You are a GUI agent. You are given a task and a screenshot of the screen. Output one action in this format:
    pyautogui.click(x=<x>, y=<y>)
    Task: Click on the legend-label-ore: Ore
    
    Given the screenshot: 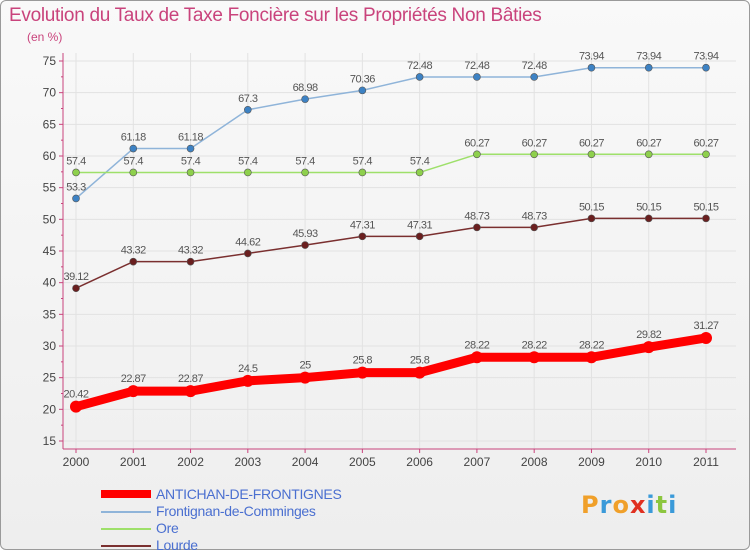 What is the action you would take?
    pyautogui.click(x=167, y=528)
    